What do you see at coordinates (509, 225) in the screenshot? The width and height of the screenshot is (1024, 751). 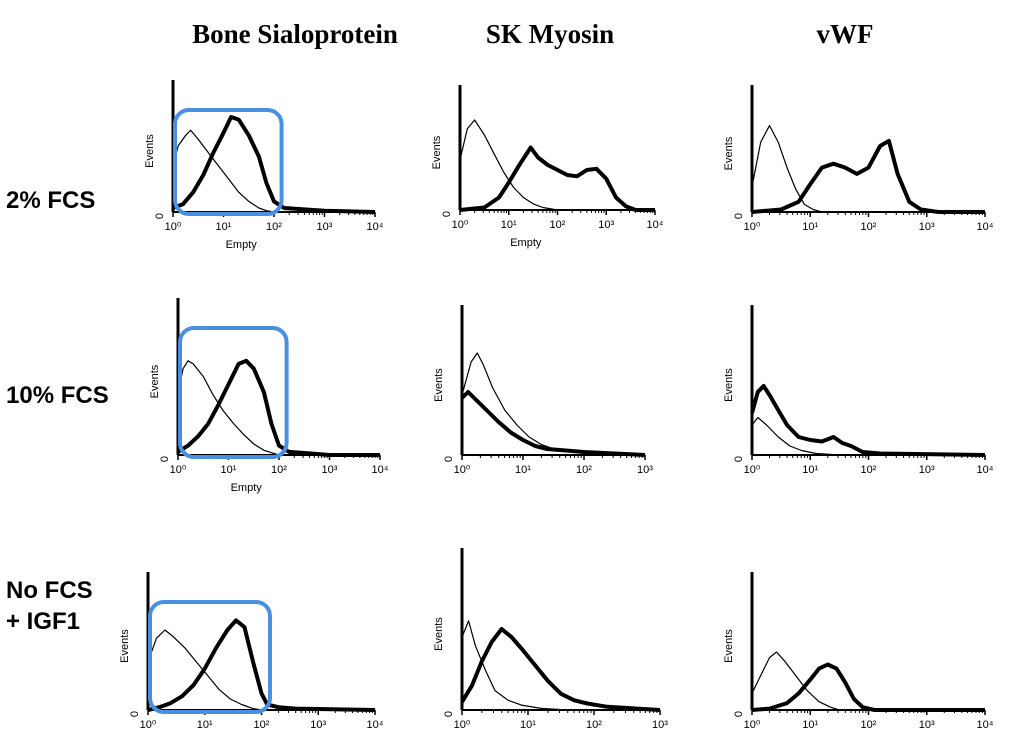 I see `skm-2fcs-x-tick-label-1: 10¹` at bounding box center [509, 225].